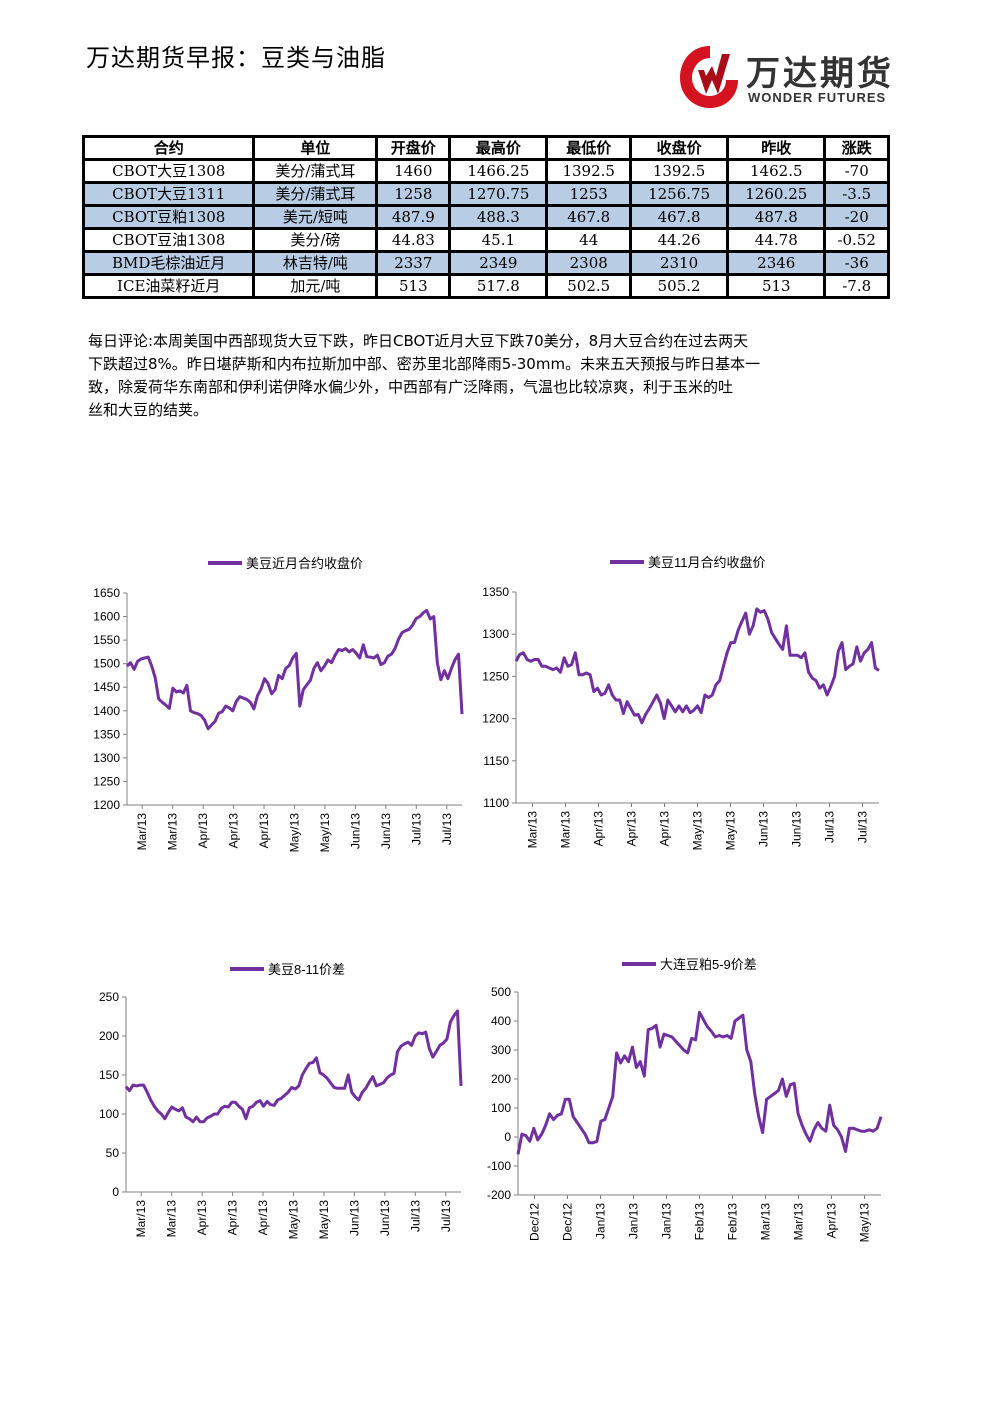  What do you see at coordinates (496, 761) in the screenshot?
I see `y-tick-label: 1150` at bounding box center [496, 761].